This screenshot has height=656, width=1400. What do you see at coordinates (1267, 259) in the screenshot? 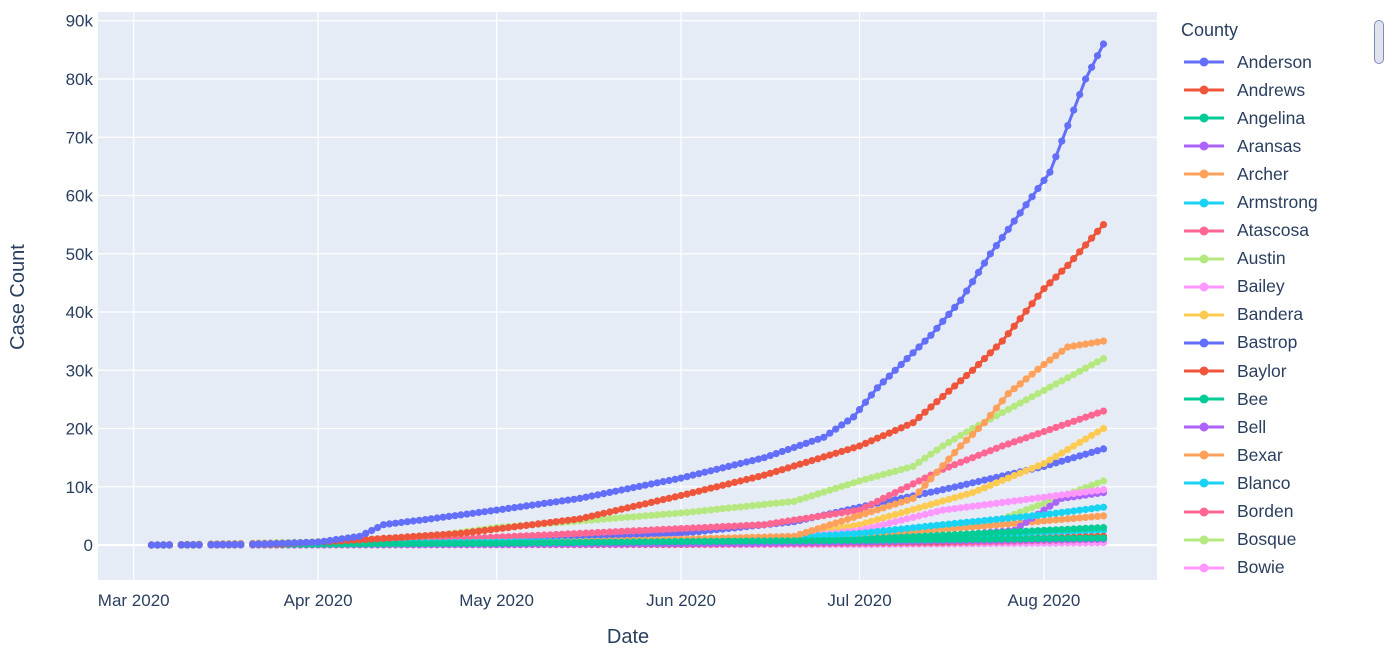
I see `legend-item-austin: Austin` at bounding box center [1267, 259].